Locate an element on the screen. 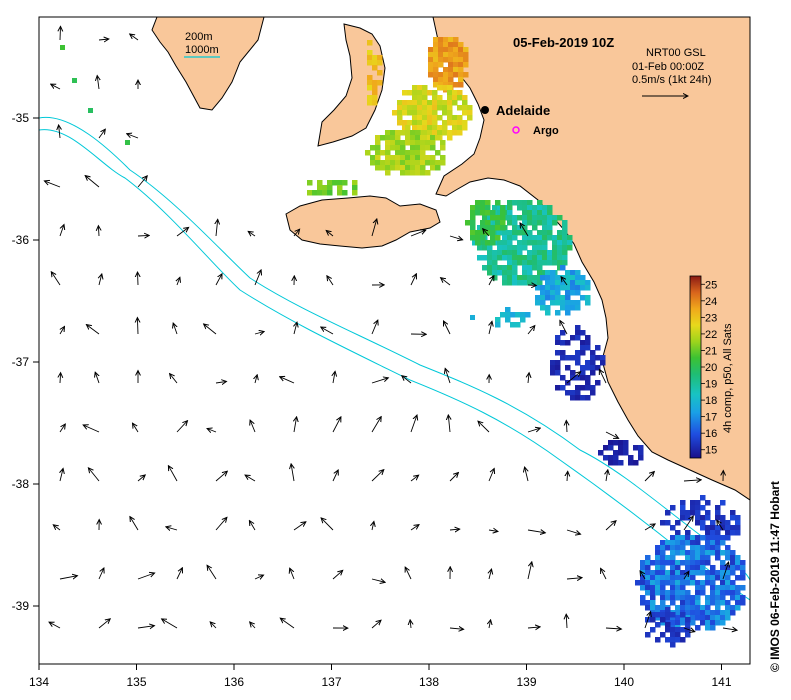 The height and width of the screenshot is (700, 791). kangaroo-island is located at coordinates (363, 222).